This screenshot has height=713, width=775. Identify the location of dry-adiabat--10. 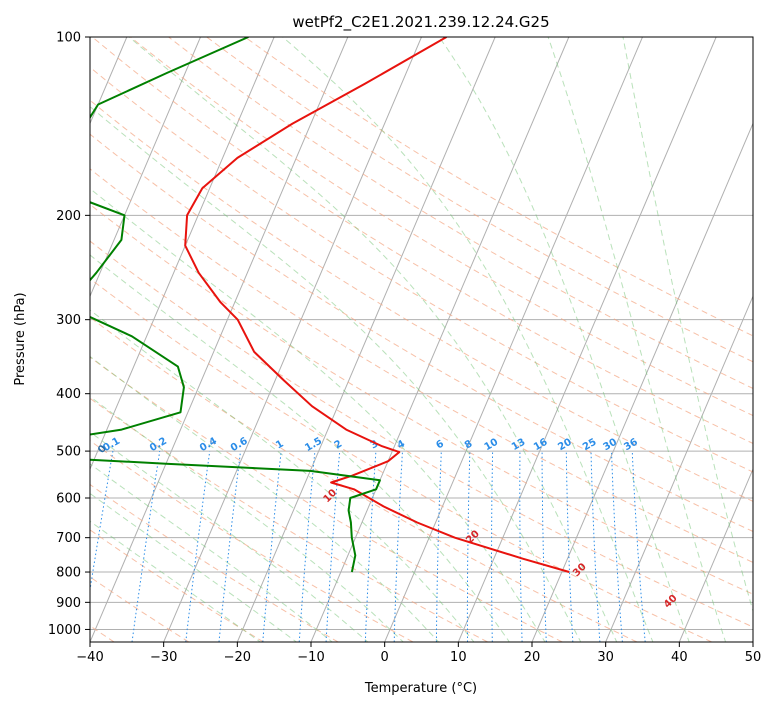
(214, 562).